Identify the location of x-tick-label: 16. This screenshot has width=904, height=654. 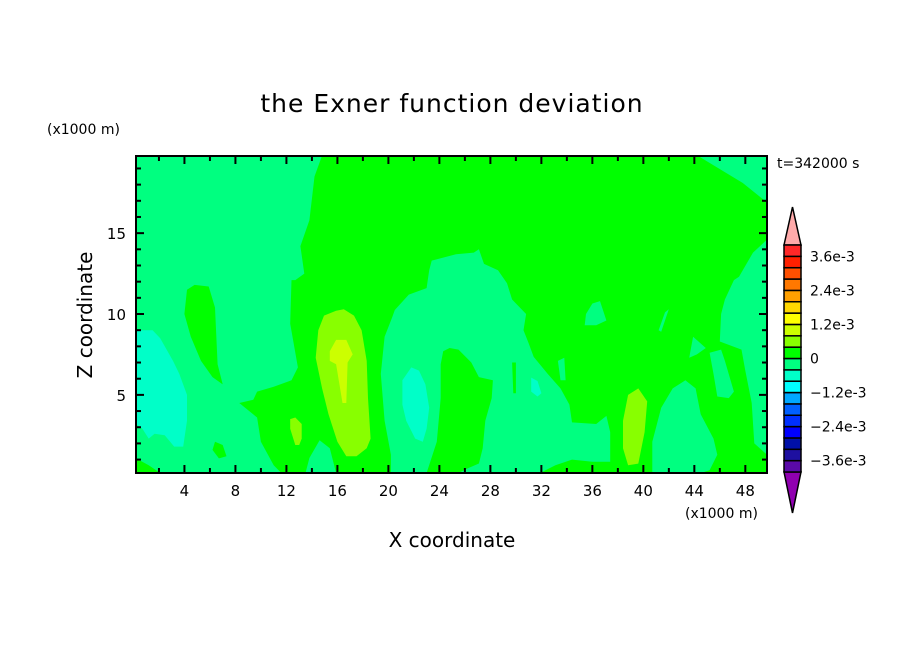
(337, 491).